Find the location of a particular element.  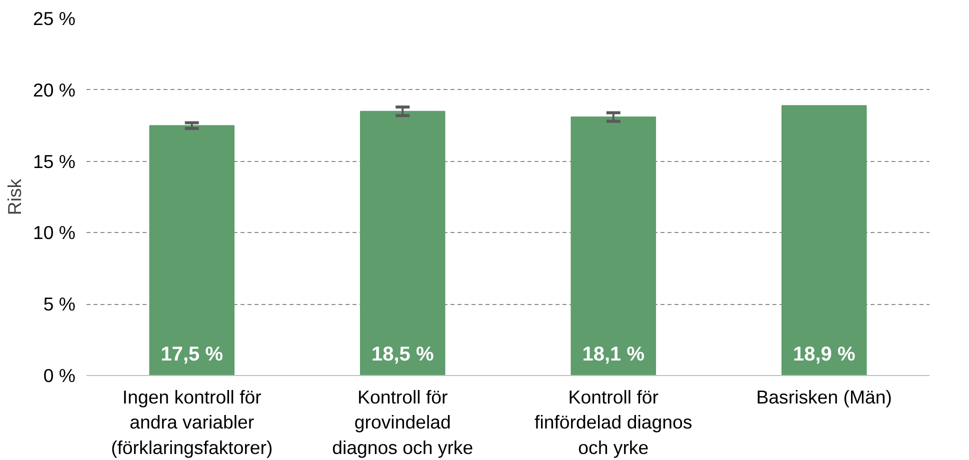

data-label: 18,1 % is located at coordinates (613, 355).